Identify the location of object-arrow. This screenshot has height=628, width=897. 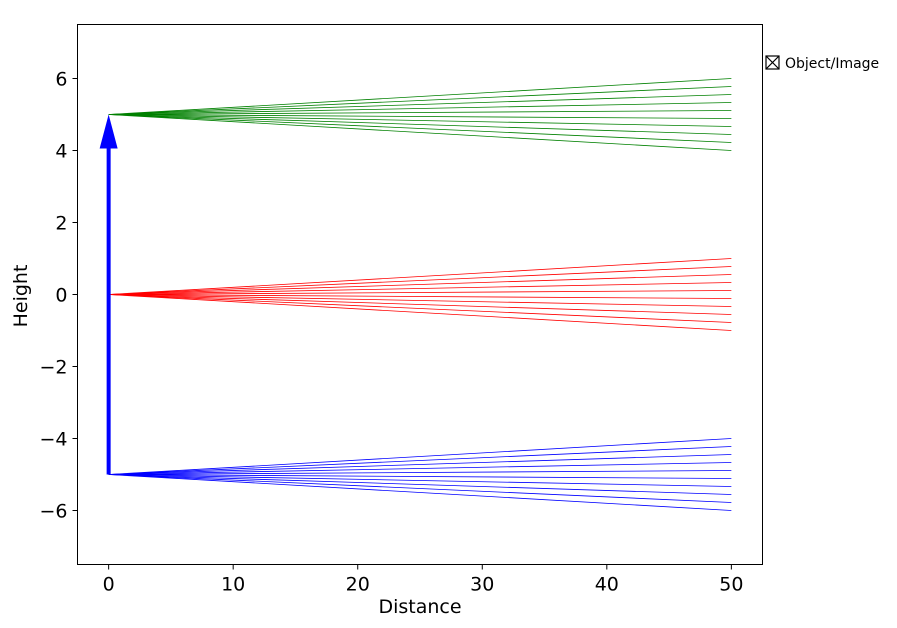
(108, 294).